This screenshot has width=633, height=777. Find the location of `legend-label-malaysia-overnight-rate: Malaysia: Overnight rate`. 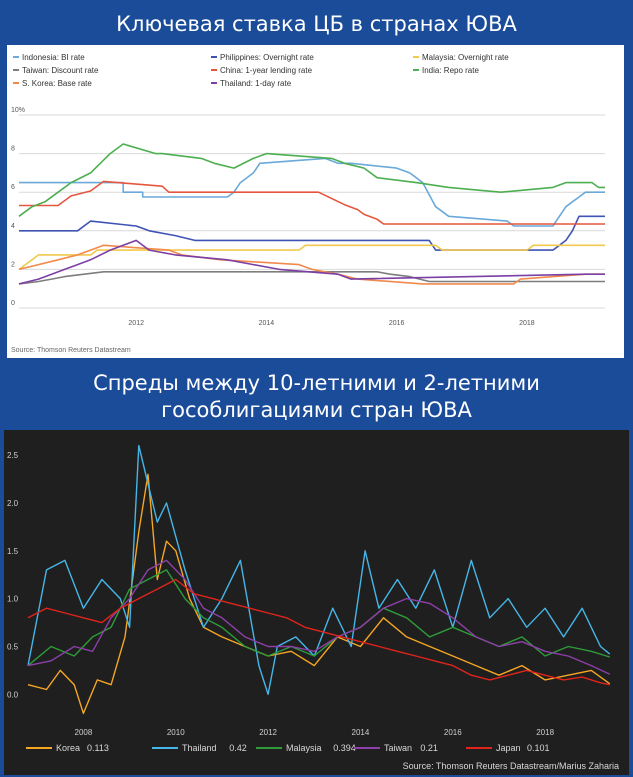

legend-label-malaysia-overnight-rate: Malaysia: Overnight rate is located at coordinates (465, 57).